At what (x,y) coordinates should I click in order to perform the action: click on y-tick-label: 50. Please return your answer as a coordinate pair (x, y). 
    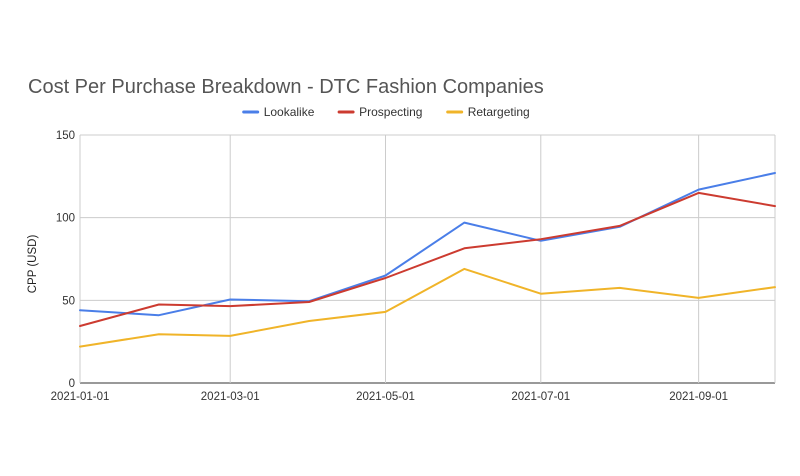
    Looking at the image, I should click on (68, 301).